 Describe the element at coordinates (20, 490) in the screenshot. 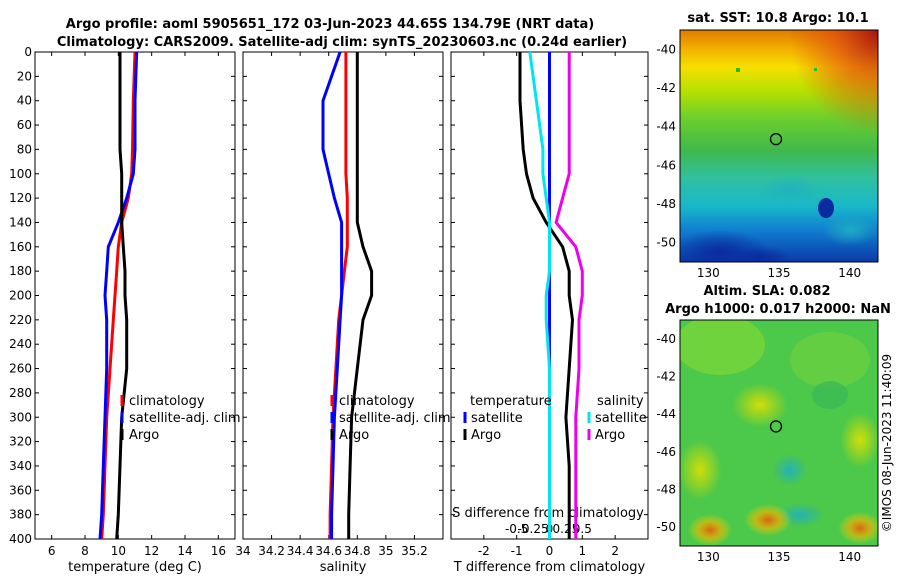

I see `y-tick-label: 360` at that location.